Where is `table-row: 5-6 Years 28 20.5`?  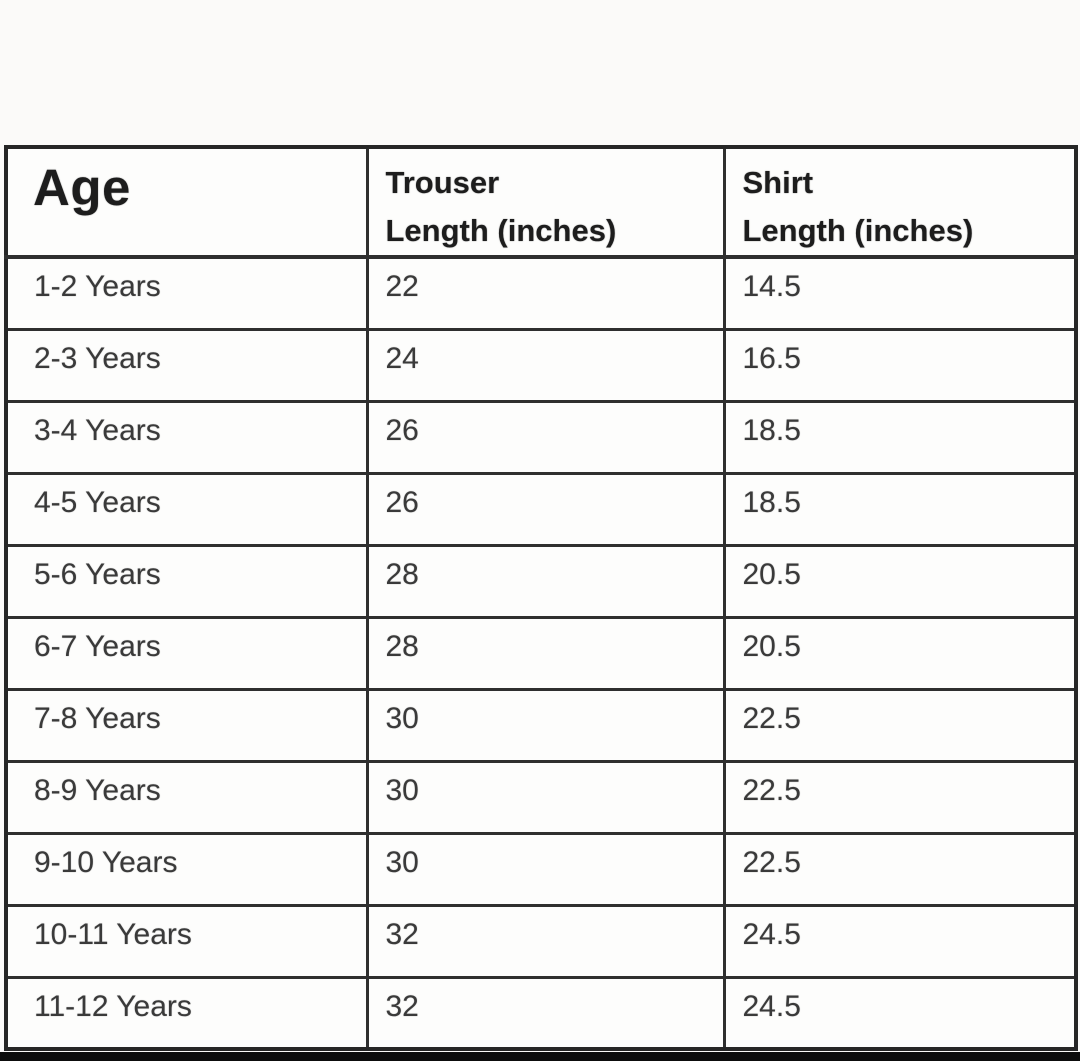 table-row: 5-6 Years 28 20.5 is located at coordinates (541, 581).